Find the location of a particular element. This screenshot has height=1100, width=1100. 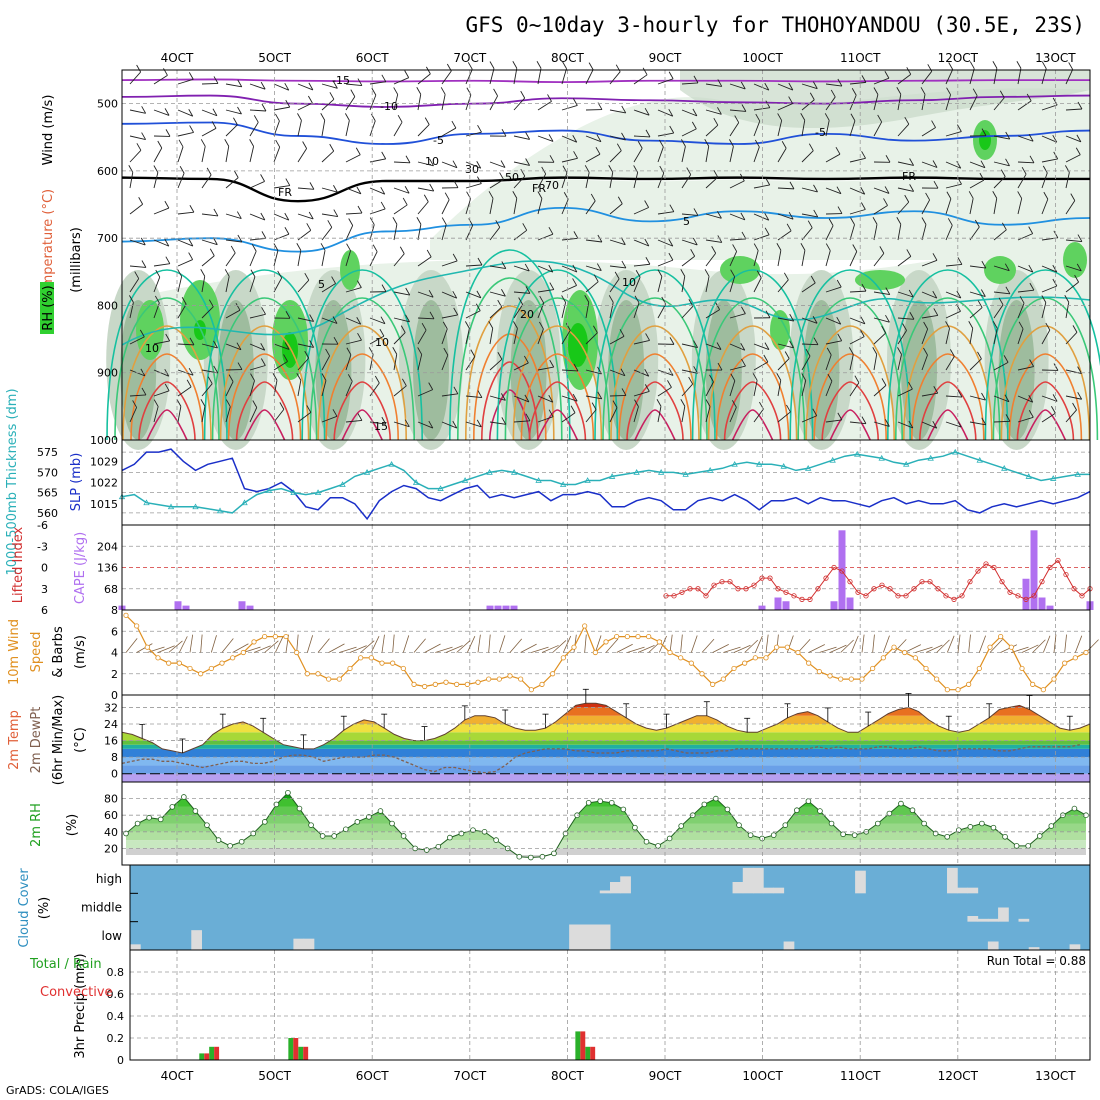

wind10m-tick-label: 0 is located at coordinates (114, 695).